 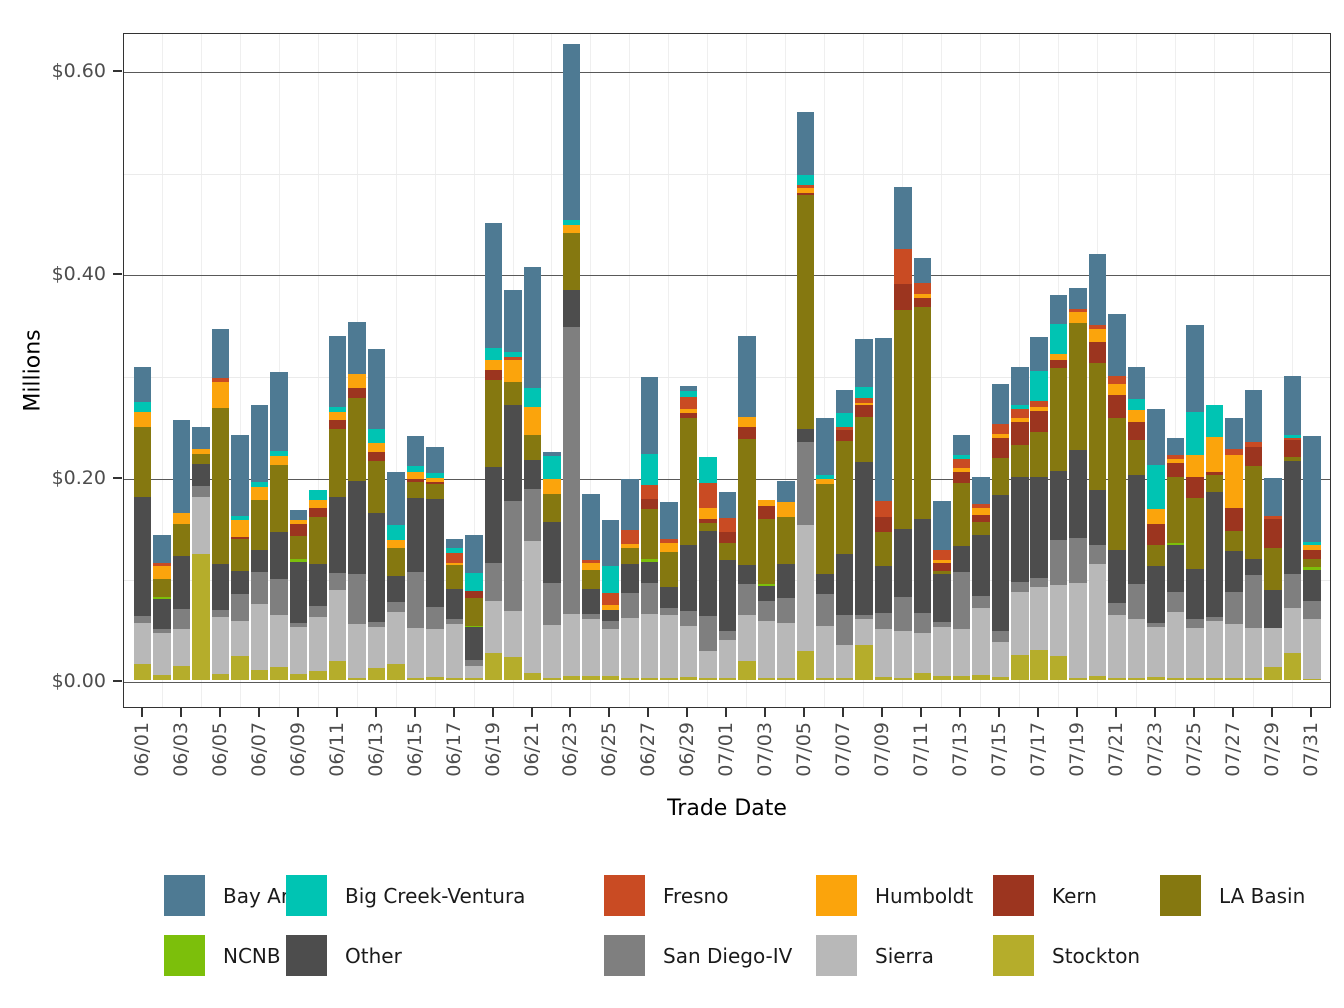 I want to click on legend-label: Sierra, so click(x=904, y=955).